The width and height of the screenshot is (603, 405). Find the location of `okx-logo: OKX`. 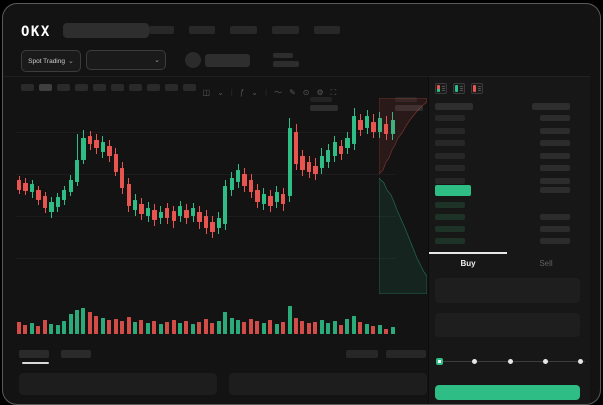

okx-logo: OKX is located at coordinates (36, 32).